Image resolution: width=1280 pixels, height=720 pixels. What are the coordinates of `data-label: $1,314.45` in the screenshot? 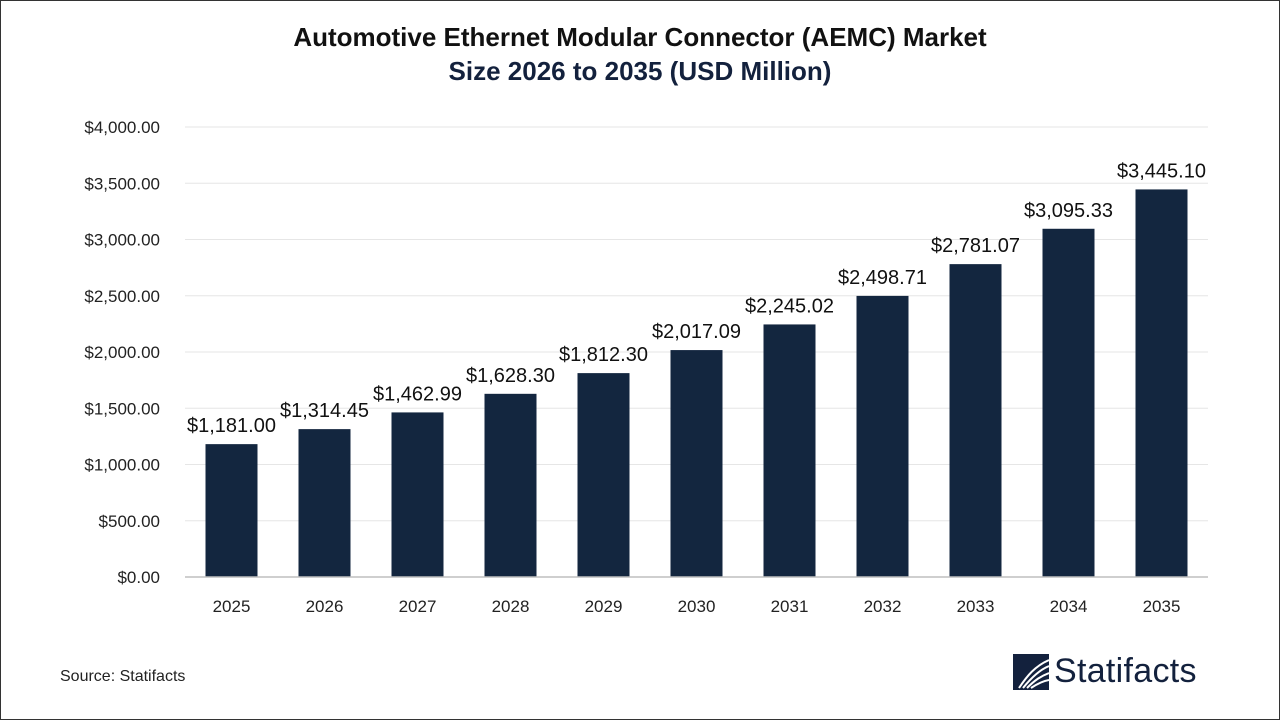 It's located at (324, 411).